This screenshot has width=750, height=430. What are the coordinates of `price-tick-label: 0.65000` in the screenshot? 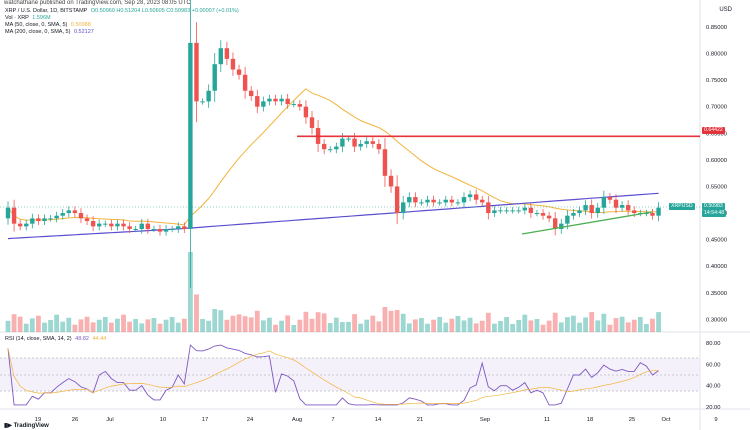 It's located at (716, 134).